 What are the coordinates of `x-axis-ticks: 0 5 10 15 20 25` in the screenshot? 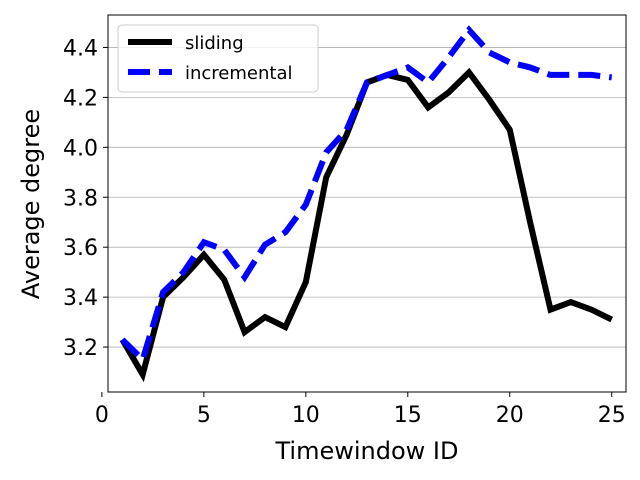 It's located at (360, 410).